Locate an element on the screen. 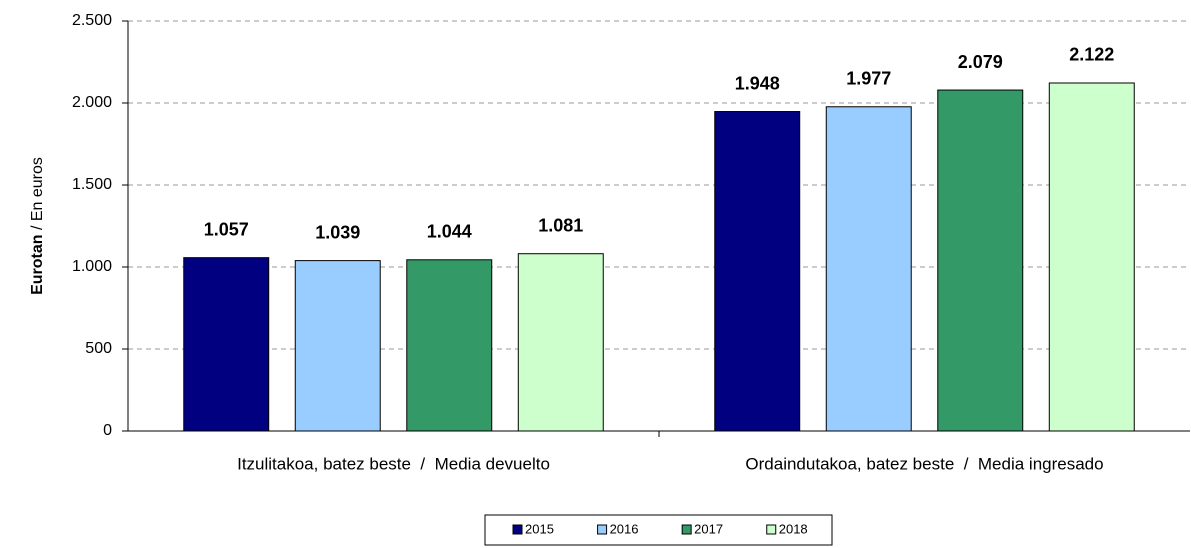 Image resolution: width=1191 pixels, height=548 pixels. value-label: 2.122 is located at coordinates (1091, 55).